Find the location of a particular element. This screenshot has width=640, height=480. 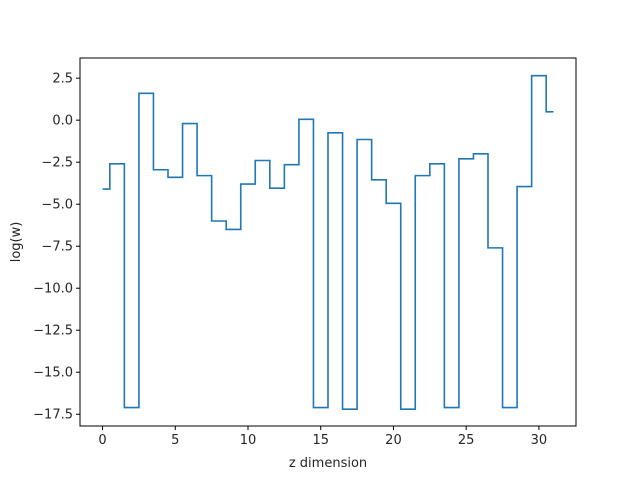

x-tick-label: 0 is located at coordinates (102, 440).